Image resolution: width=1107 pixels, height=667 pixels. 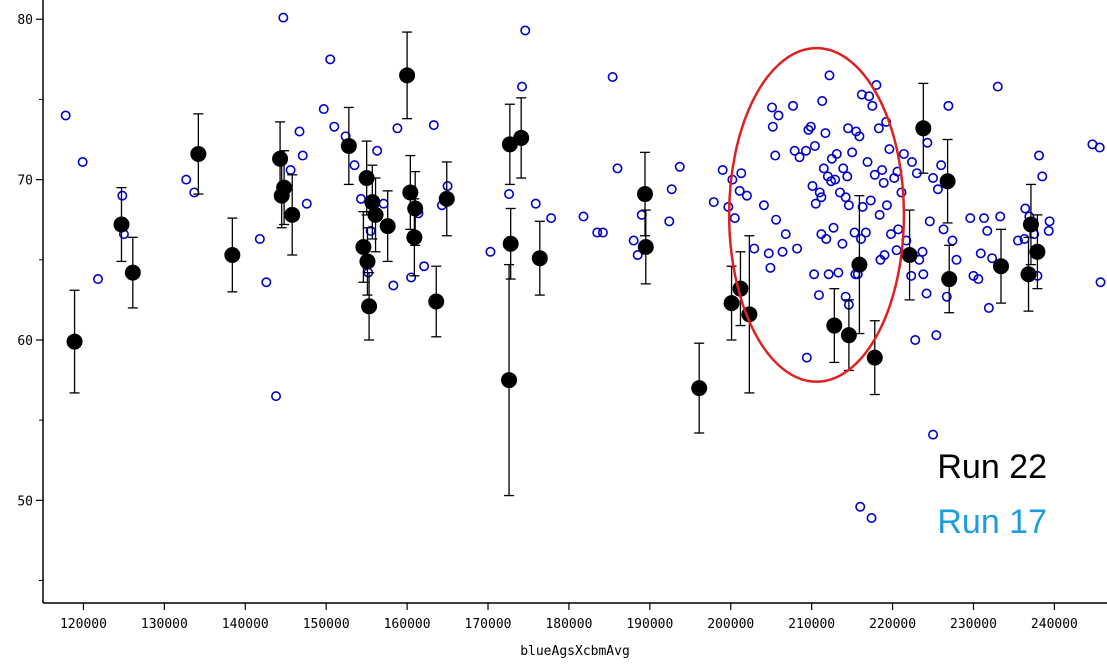 I want to click on x-tick-label: 180000, so click(x=568, y=624).